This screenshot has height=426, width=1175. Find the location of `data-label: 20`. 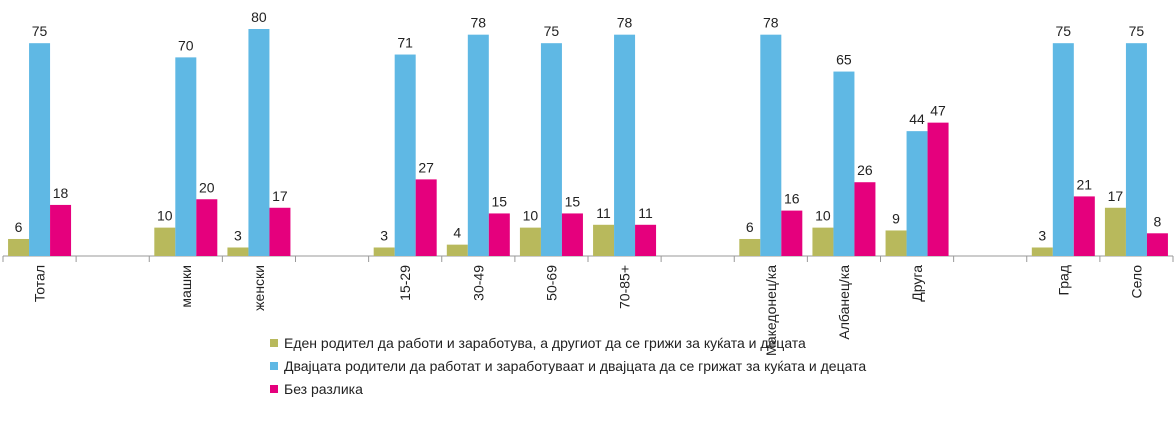

data-label: 20 is located at coordinates (207, 187).